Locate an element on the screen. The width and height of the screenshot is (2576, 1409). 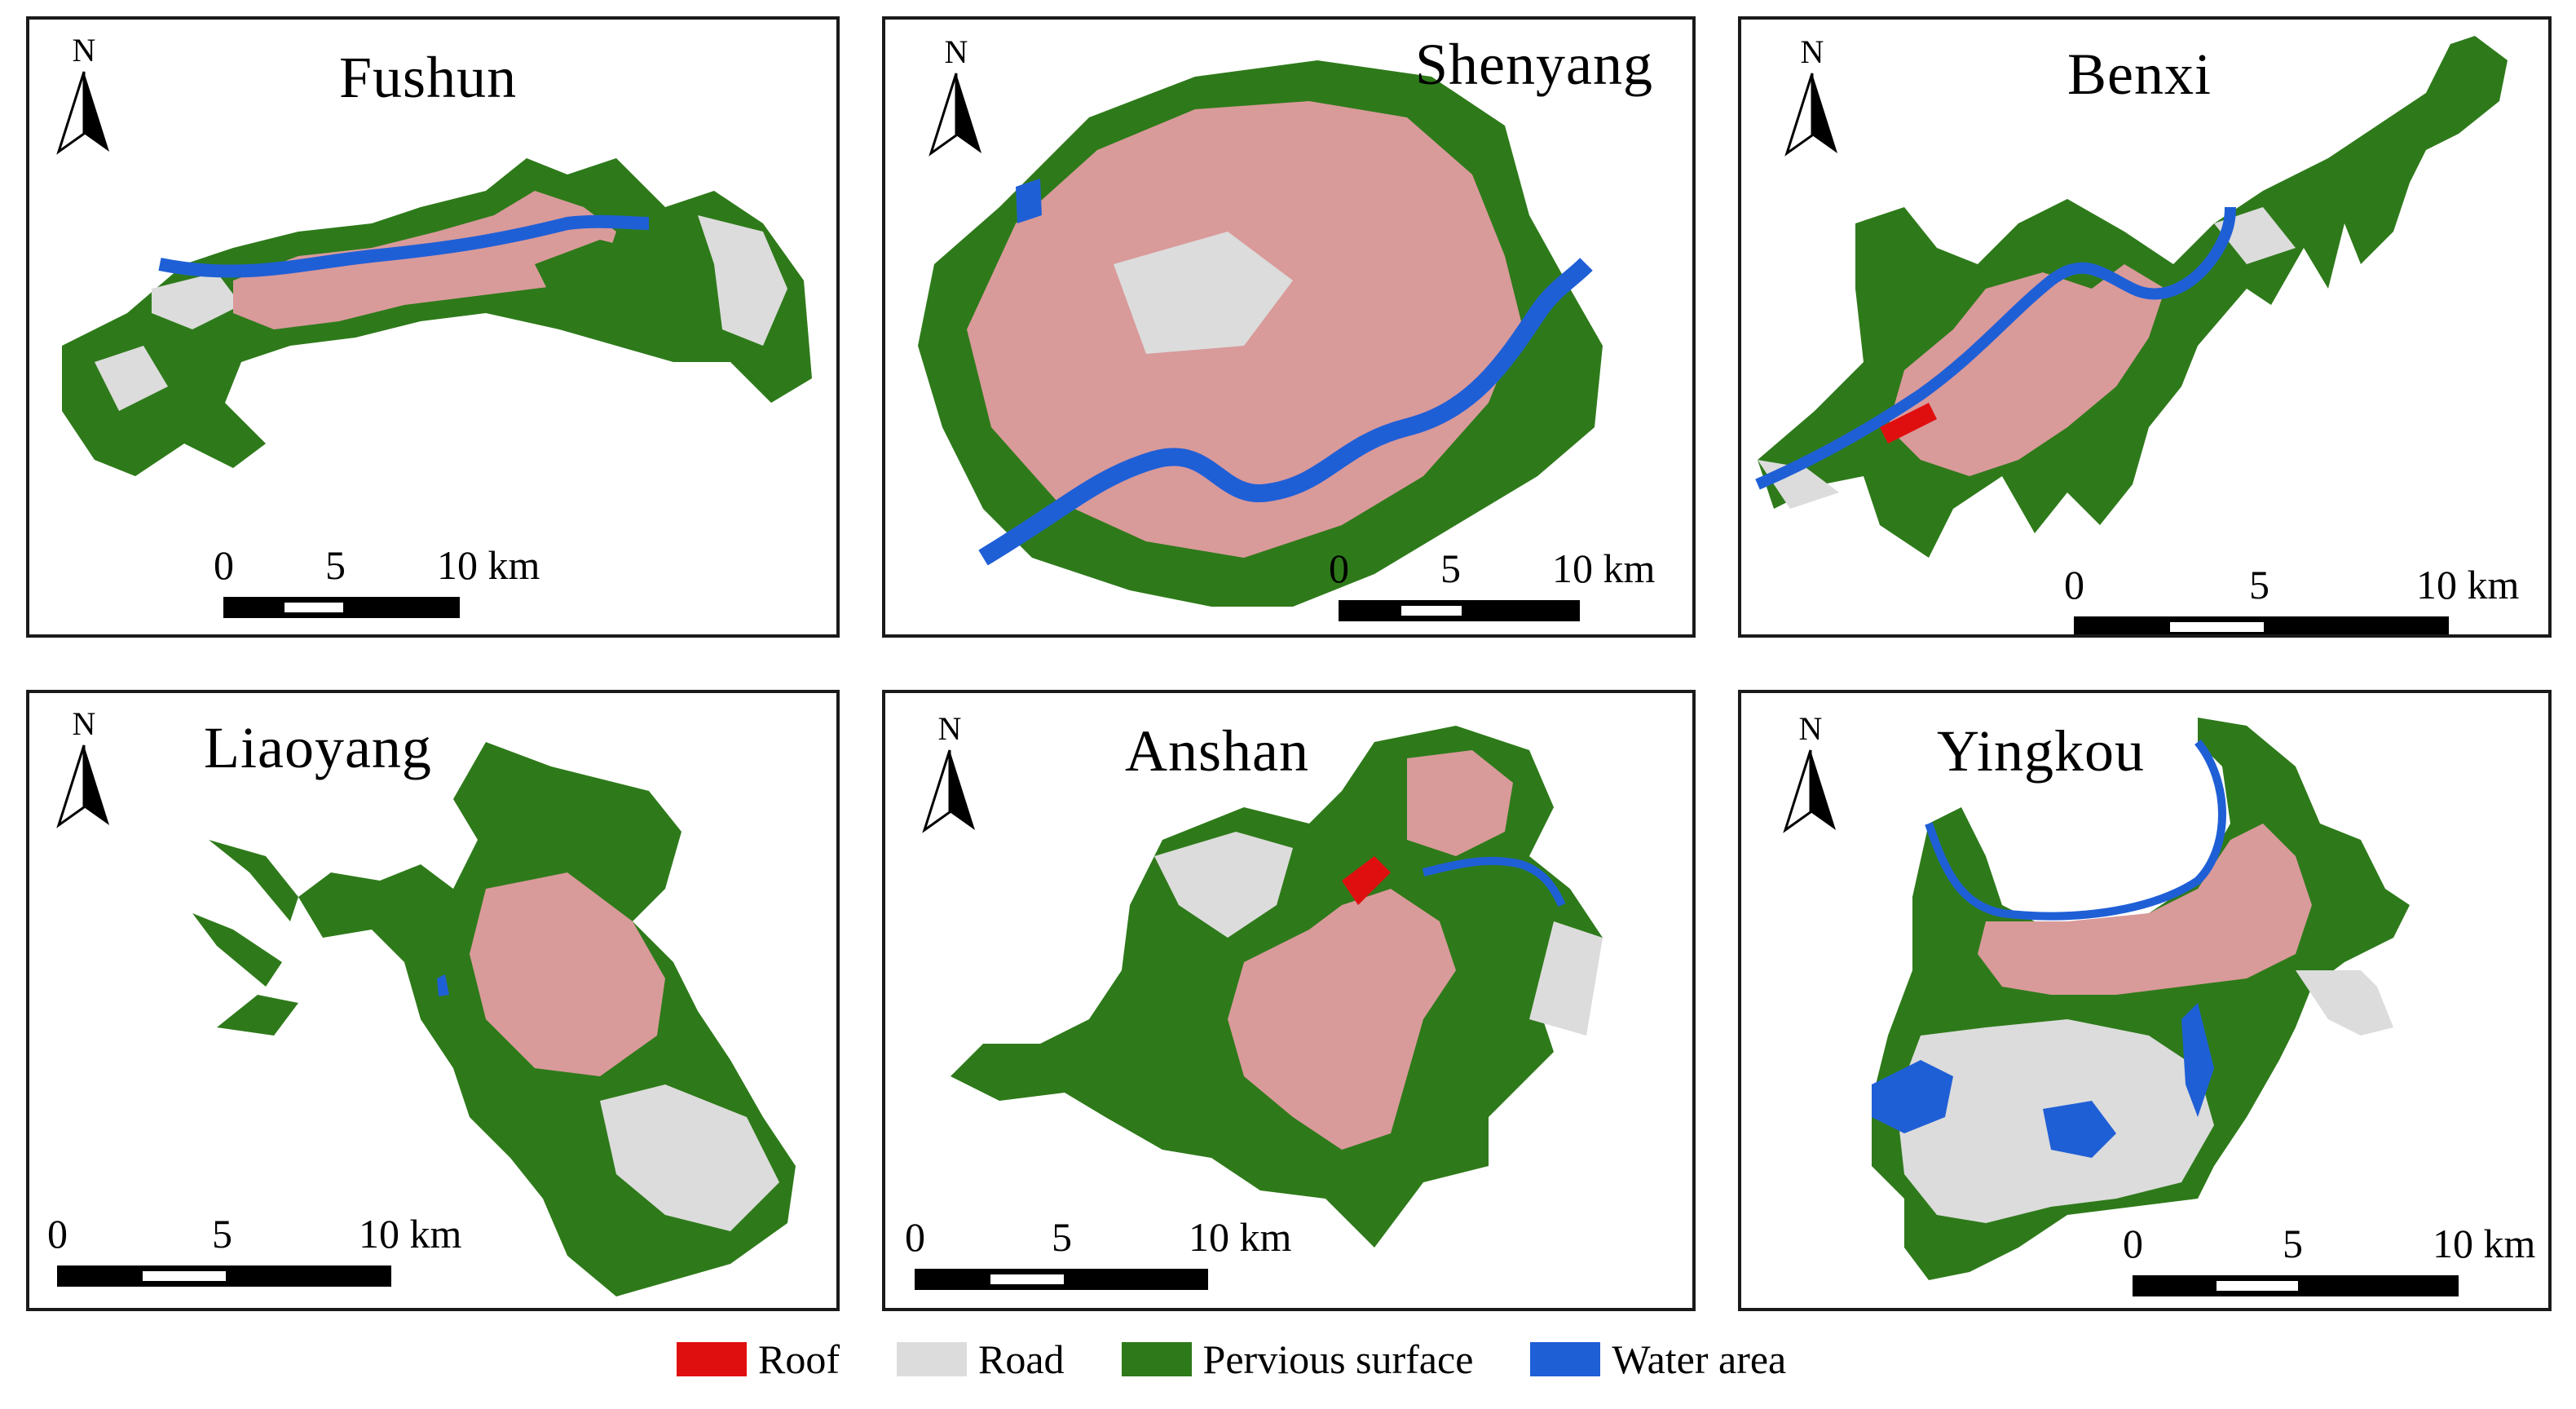
legend-label-water-area: Water area is located at coordinates (1699, 1359).